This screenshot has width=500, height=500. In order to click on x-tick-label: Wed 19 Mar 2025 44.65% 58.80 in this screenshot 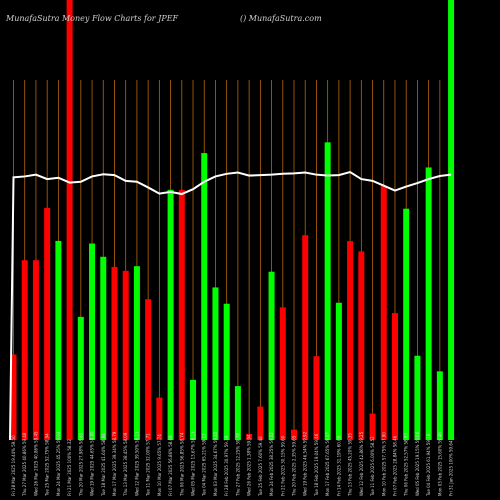, I will do `click(92, 463)`.